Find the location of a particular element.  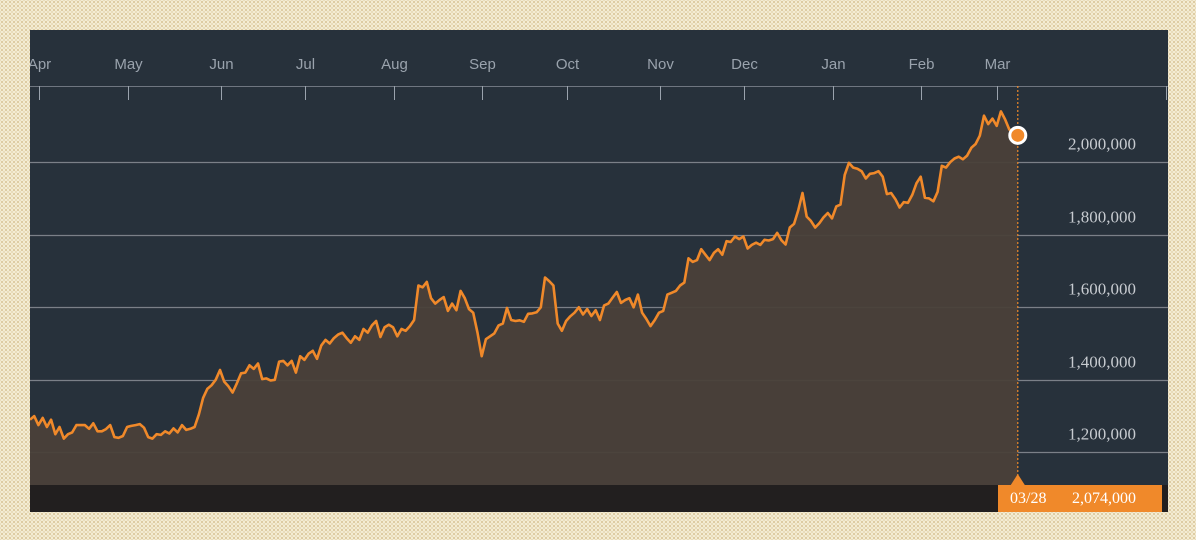

month-label: Dec is located at coordinates (744, 64).